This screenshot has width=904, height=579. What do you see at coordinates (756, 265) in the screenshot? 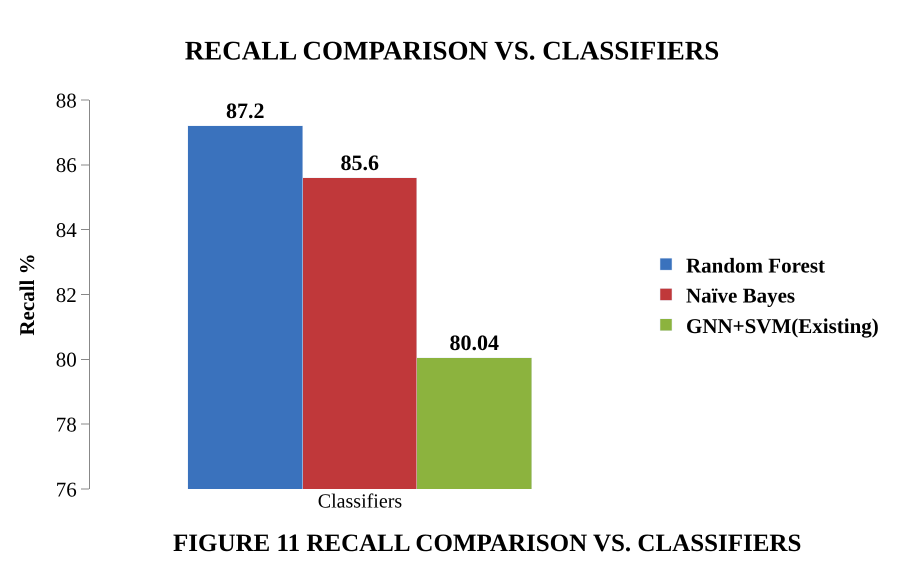
I see `legend-label: Random Forest` at bounding box center [756, 265].